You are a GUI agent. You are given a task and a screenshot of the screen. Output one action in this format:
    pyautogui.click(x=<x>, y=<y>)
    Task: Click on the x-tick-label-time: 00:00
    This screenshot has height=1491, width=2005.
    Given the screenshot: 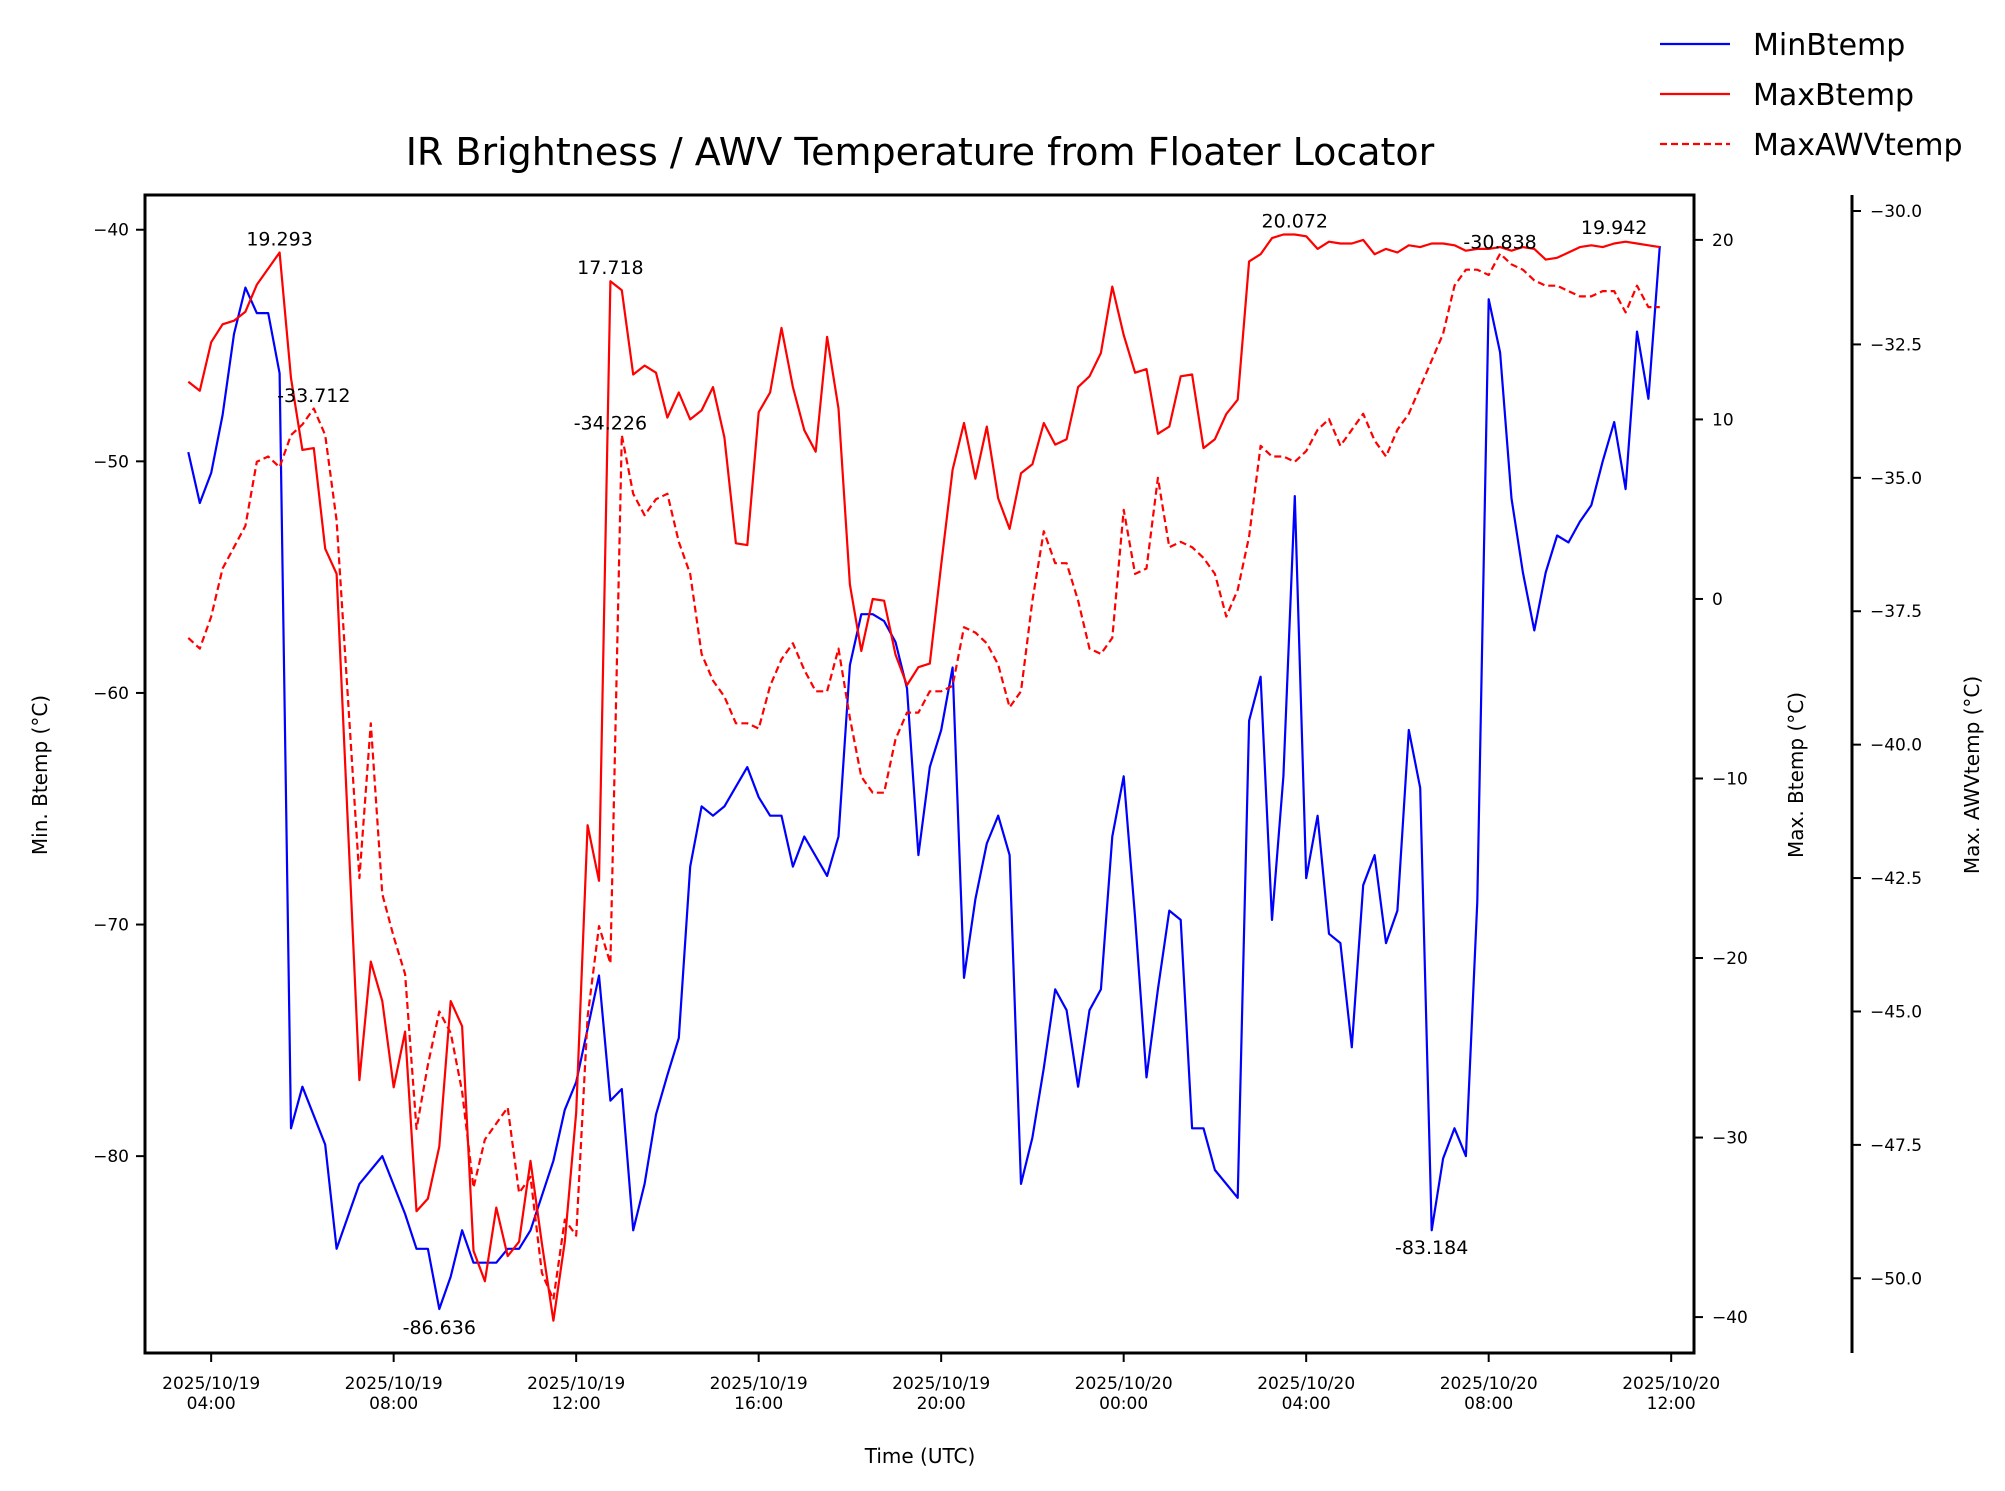 What is the action you would take?
    pyautogui.click(x=1123, y=1404)
    